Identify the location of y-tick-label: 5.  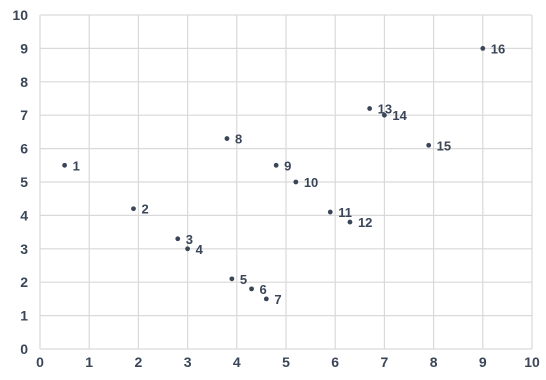
(24, 182).